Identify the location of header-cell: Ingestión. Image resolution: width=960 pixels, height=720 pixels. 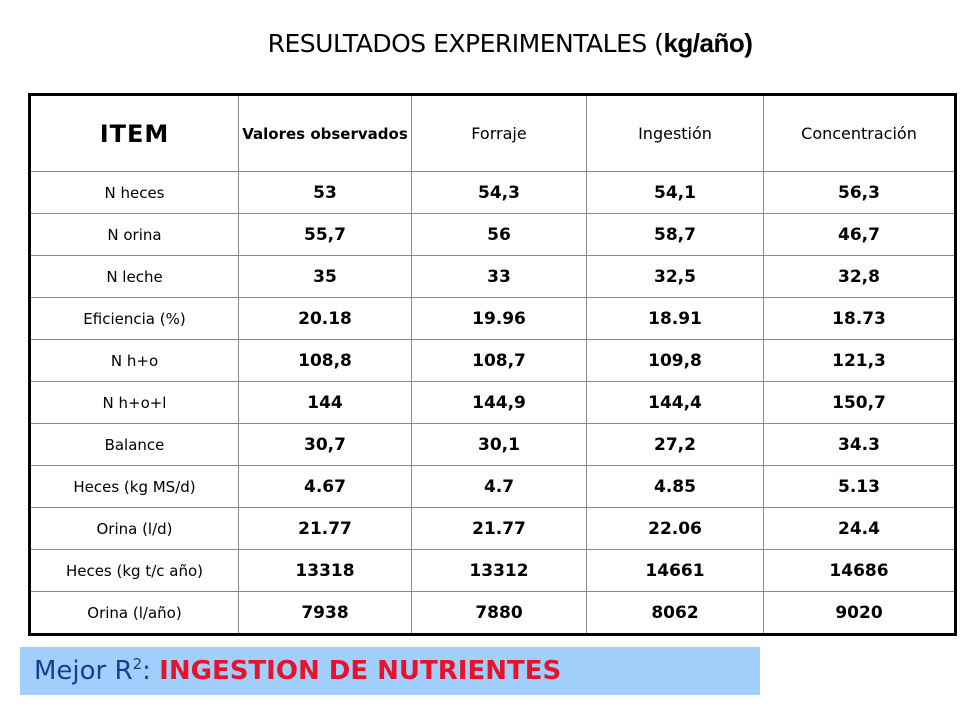
(675, 133).